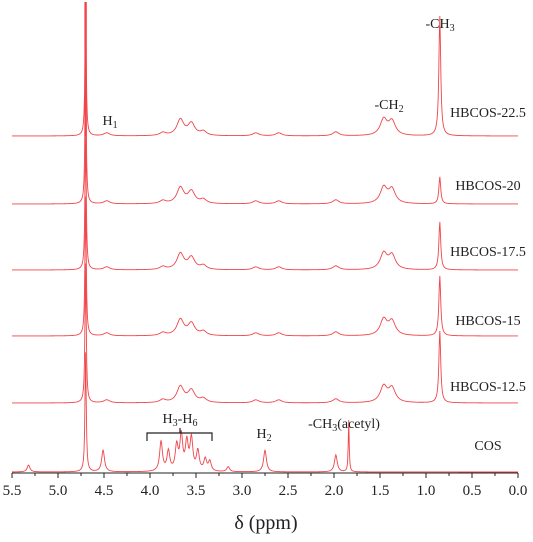  I want to click on x-tick-label: 2.0, so click(334, 491).